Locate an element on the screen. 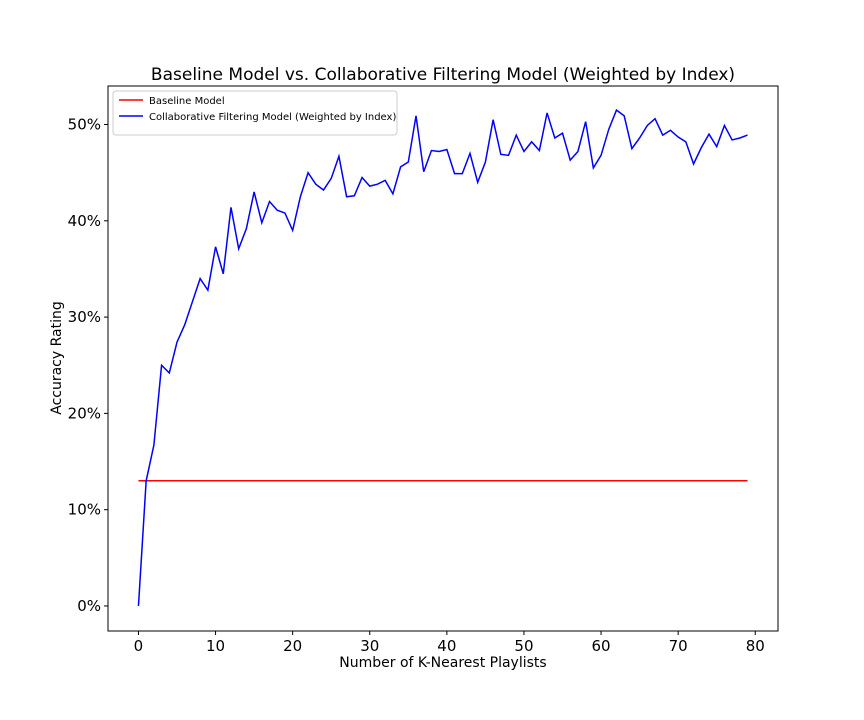 The height and width of the screenshot is (720, 864). x-axis-label: Number of K-Nearest Playlists is located at coordinates (442, 663).